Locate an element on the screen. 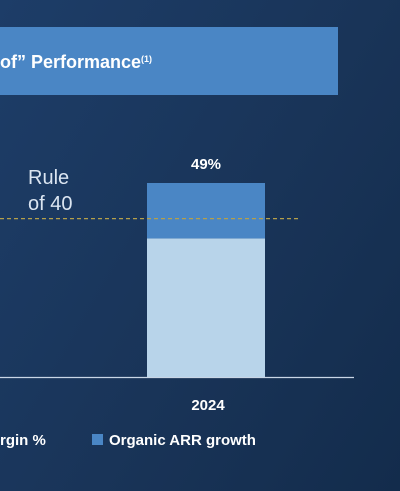  rule-of-40-label-line2: of 40 is located at coordinates (50, 204).